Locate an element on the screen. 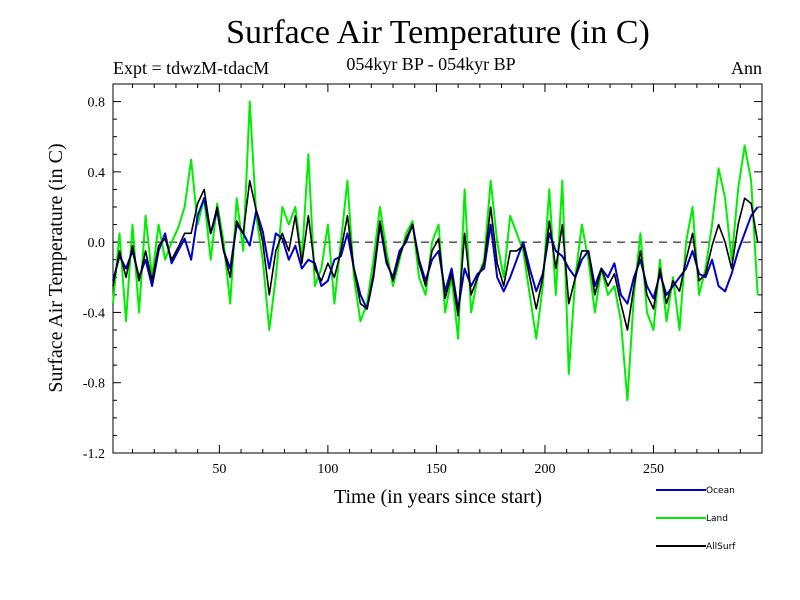  period-label: 054kyr BP - 054kyr BP is located at coordinates (431, 64).